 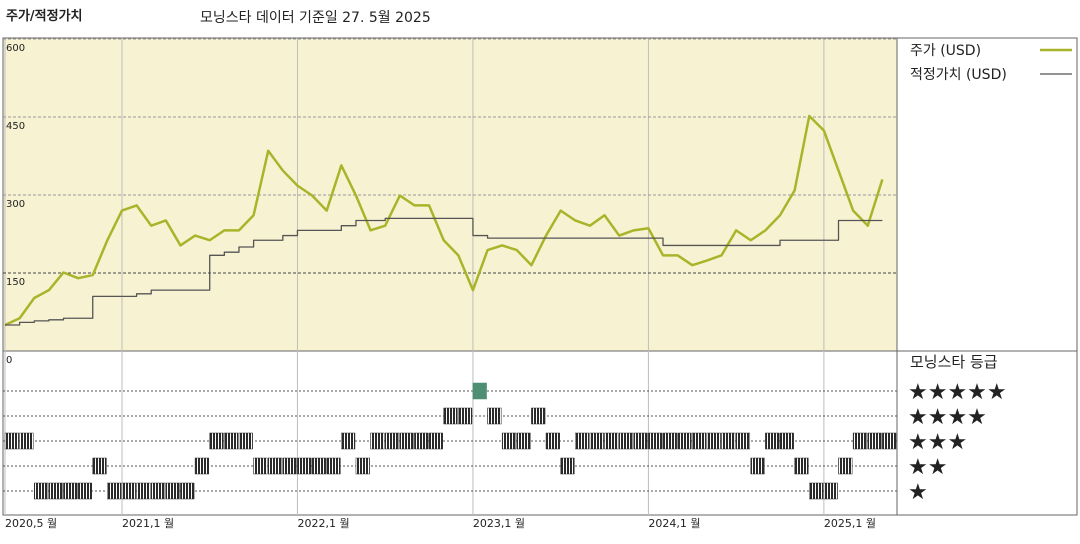 I want to click on chart-title: 주가/적정가치, so click(x=44, y=16).